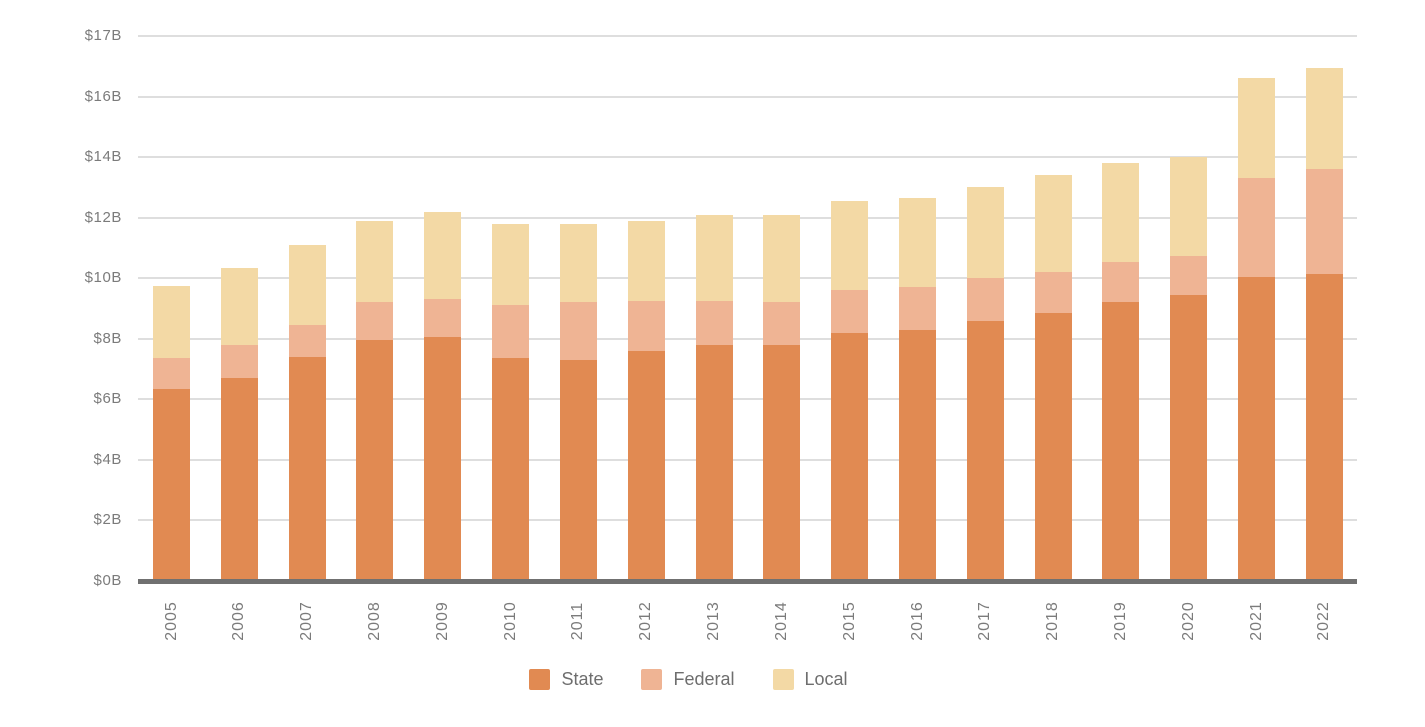 This screenshot has width=1425, height=727. Describe the element at coordinates (917, 621) in the screenshot. I see `x-axis-tick-label-2016: 2016` at that location.